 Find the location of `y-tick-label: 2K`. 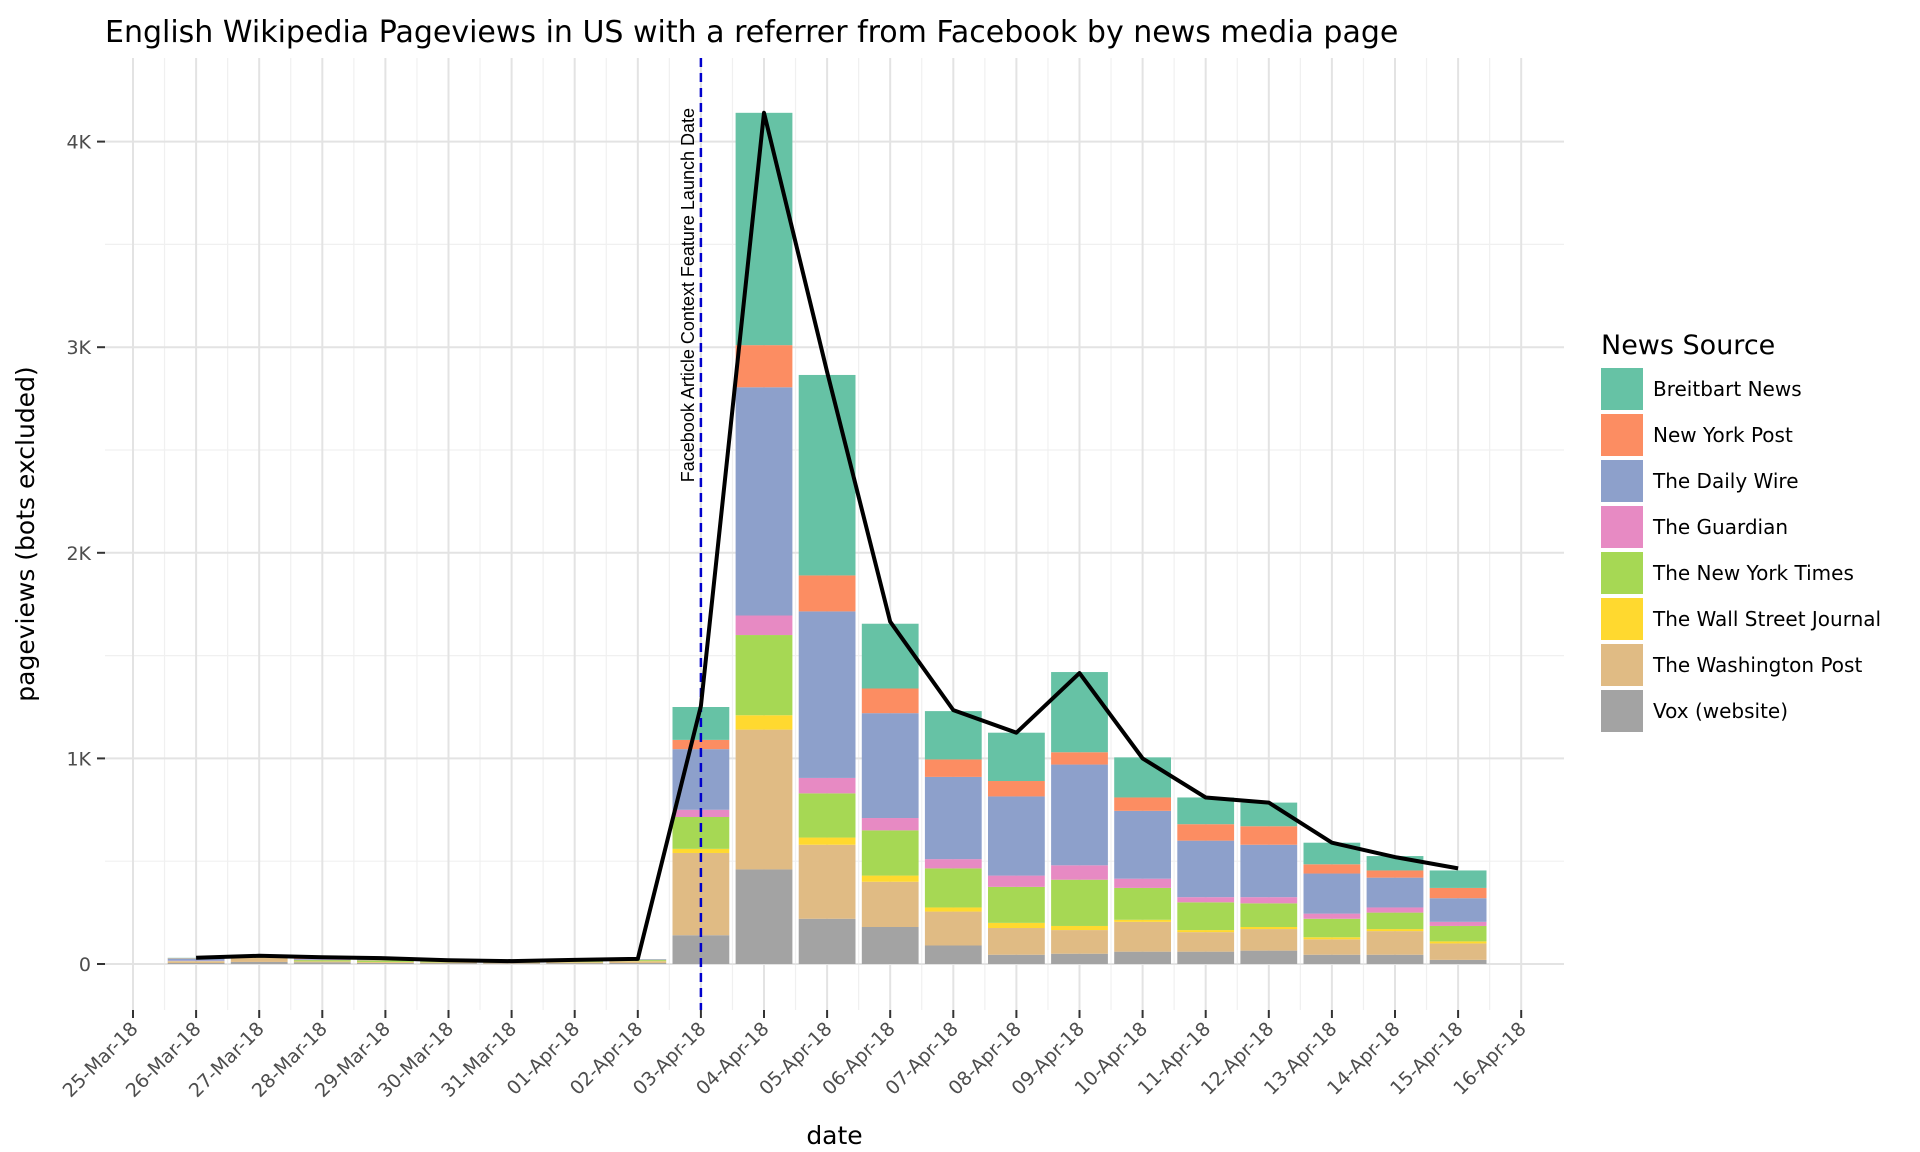

y-tick-label: 2K is located at coordinates (78, 554).